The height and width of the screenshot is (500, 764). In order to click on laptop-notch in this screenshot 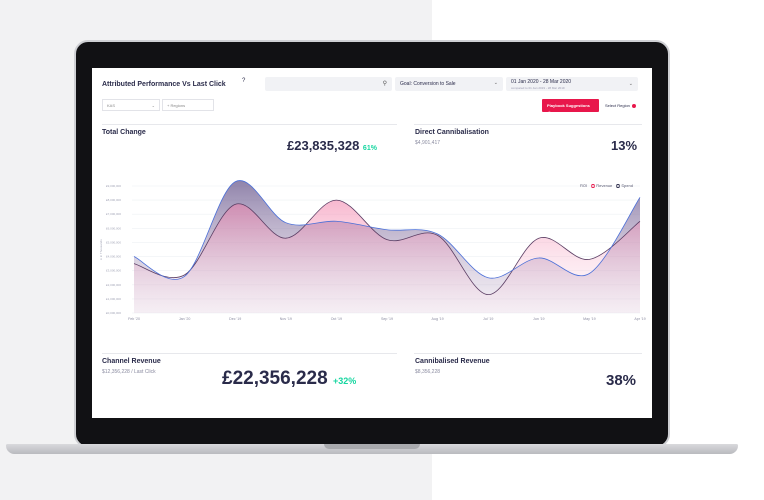, I will do `click(372, 446)`.